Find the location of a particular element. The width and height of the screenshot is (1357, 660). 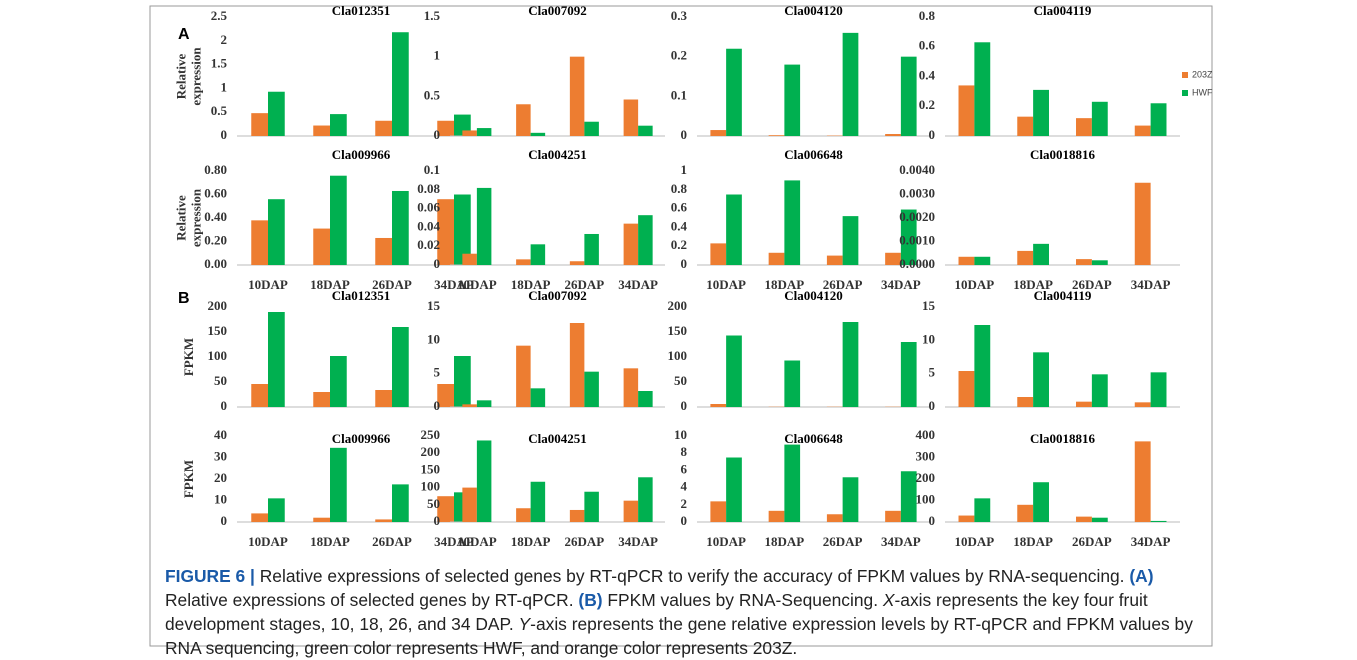

y-tick-label: 0.80 is located at coordinates (215, 169).